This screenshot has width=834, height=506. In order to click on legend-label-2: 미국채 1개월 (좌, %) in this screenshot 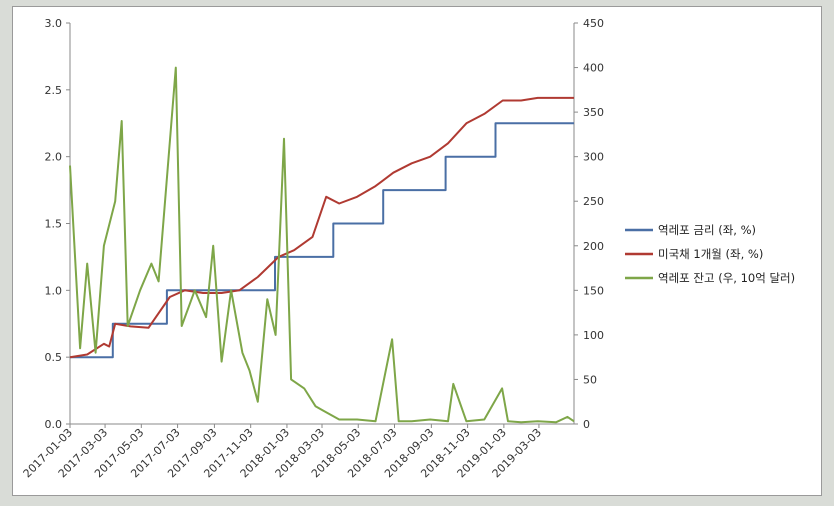, I will do `click(710, 254)`.